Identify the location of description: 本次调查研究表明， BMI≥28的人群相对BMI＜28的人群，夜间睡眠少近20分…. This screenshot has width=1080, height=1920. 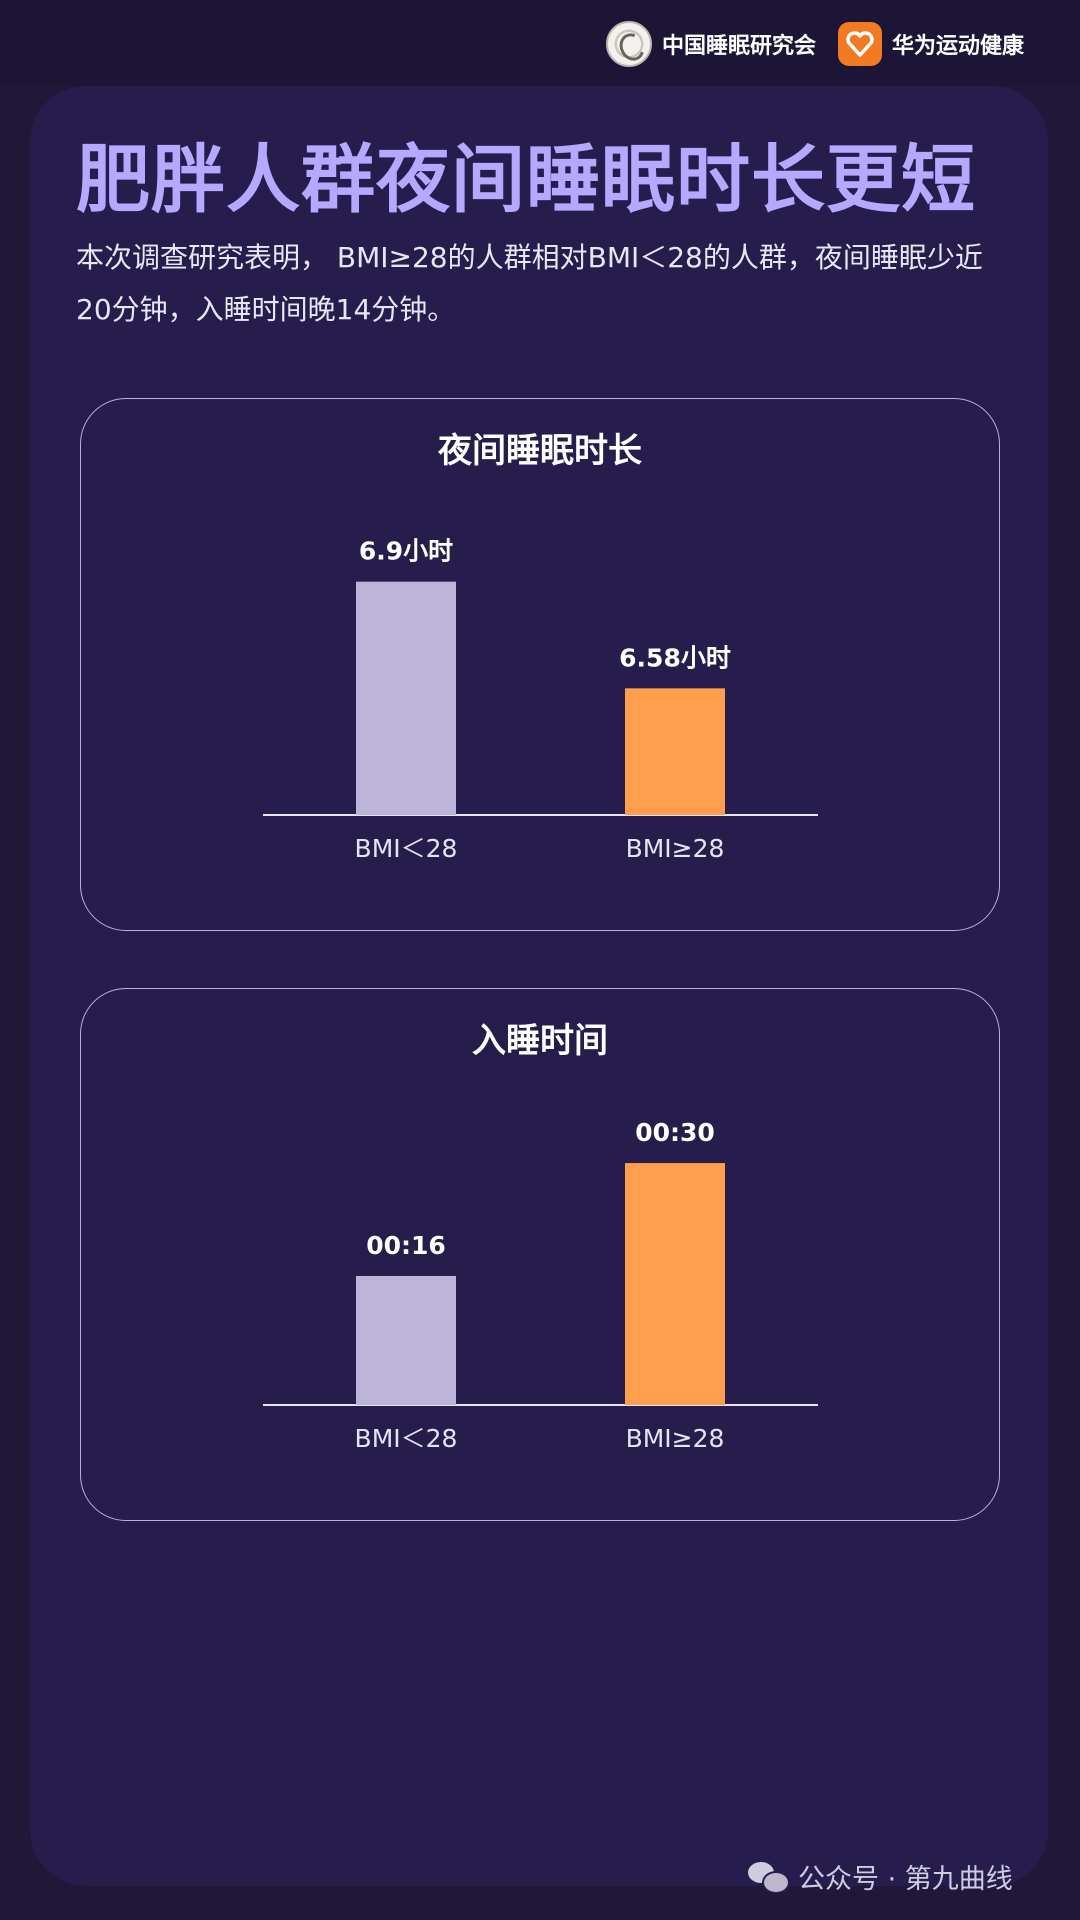
(529, 283).